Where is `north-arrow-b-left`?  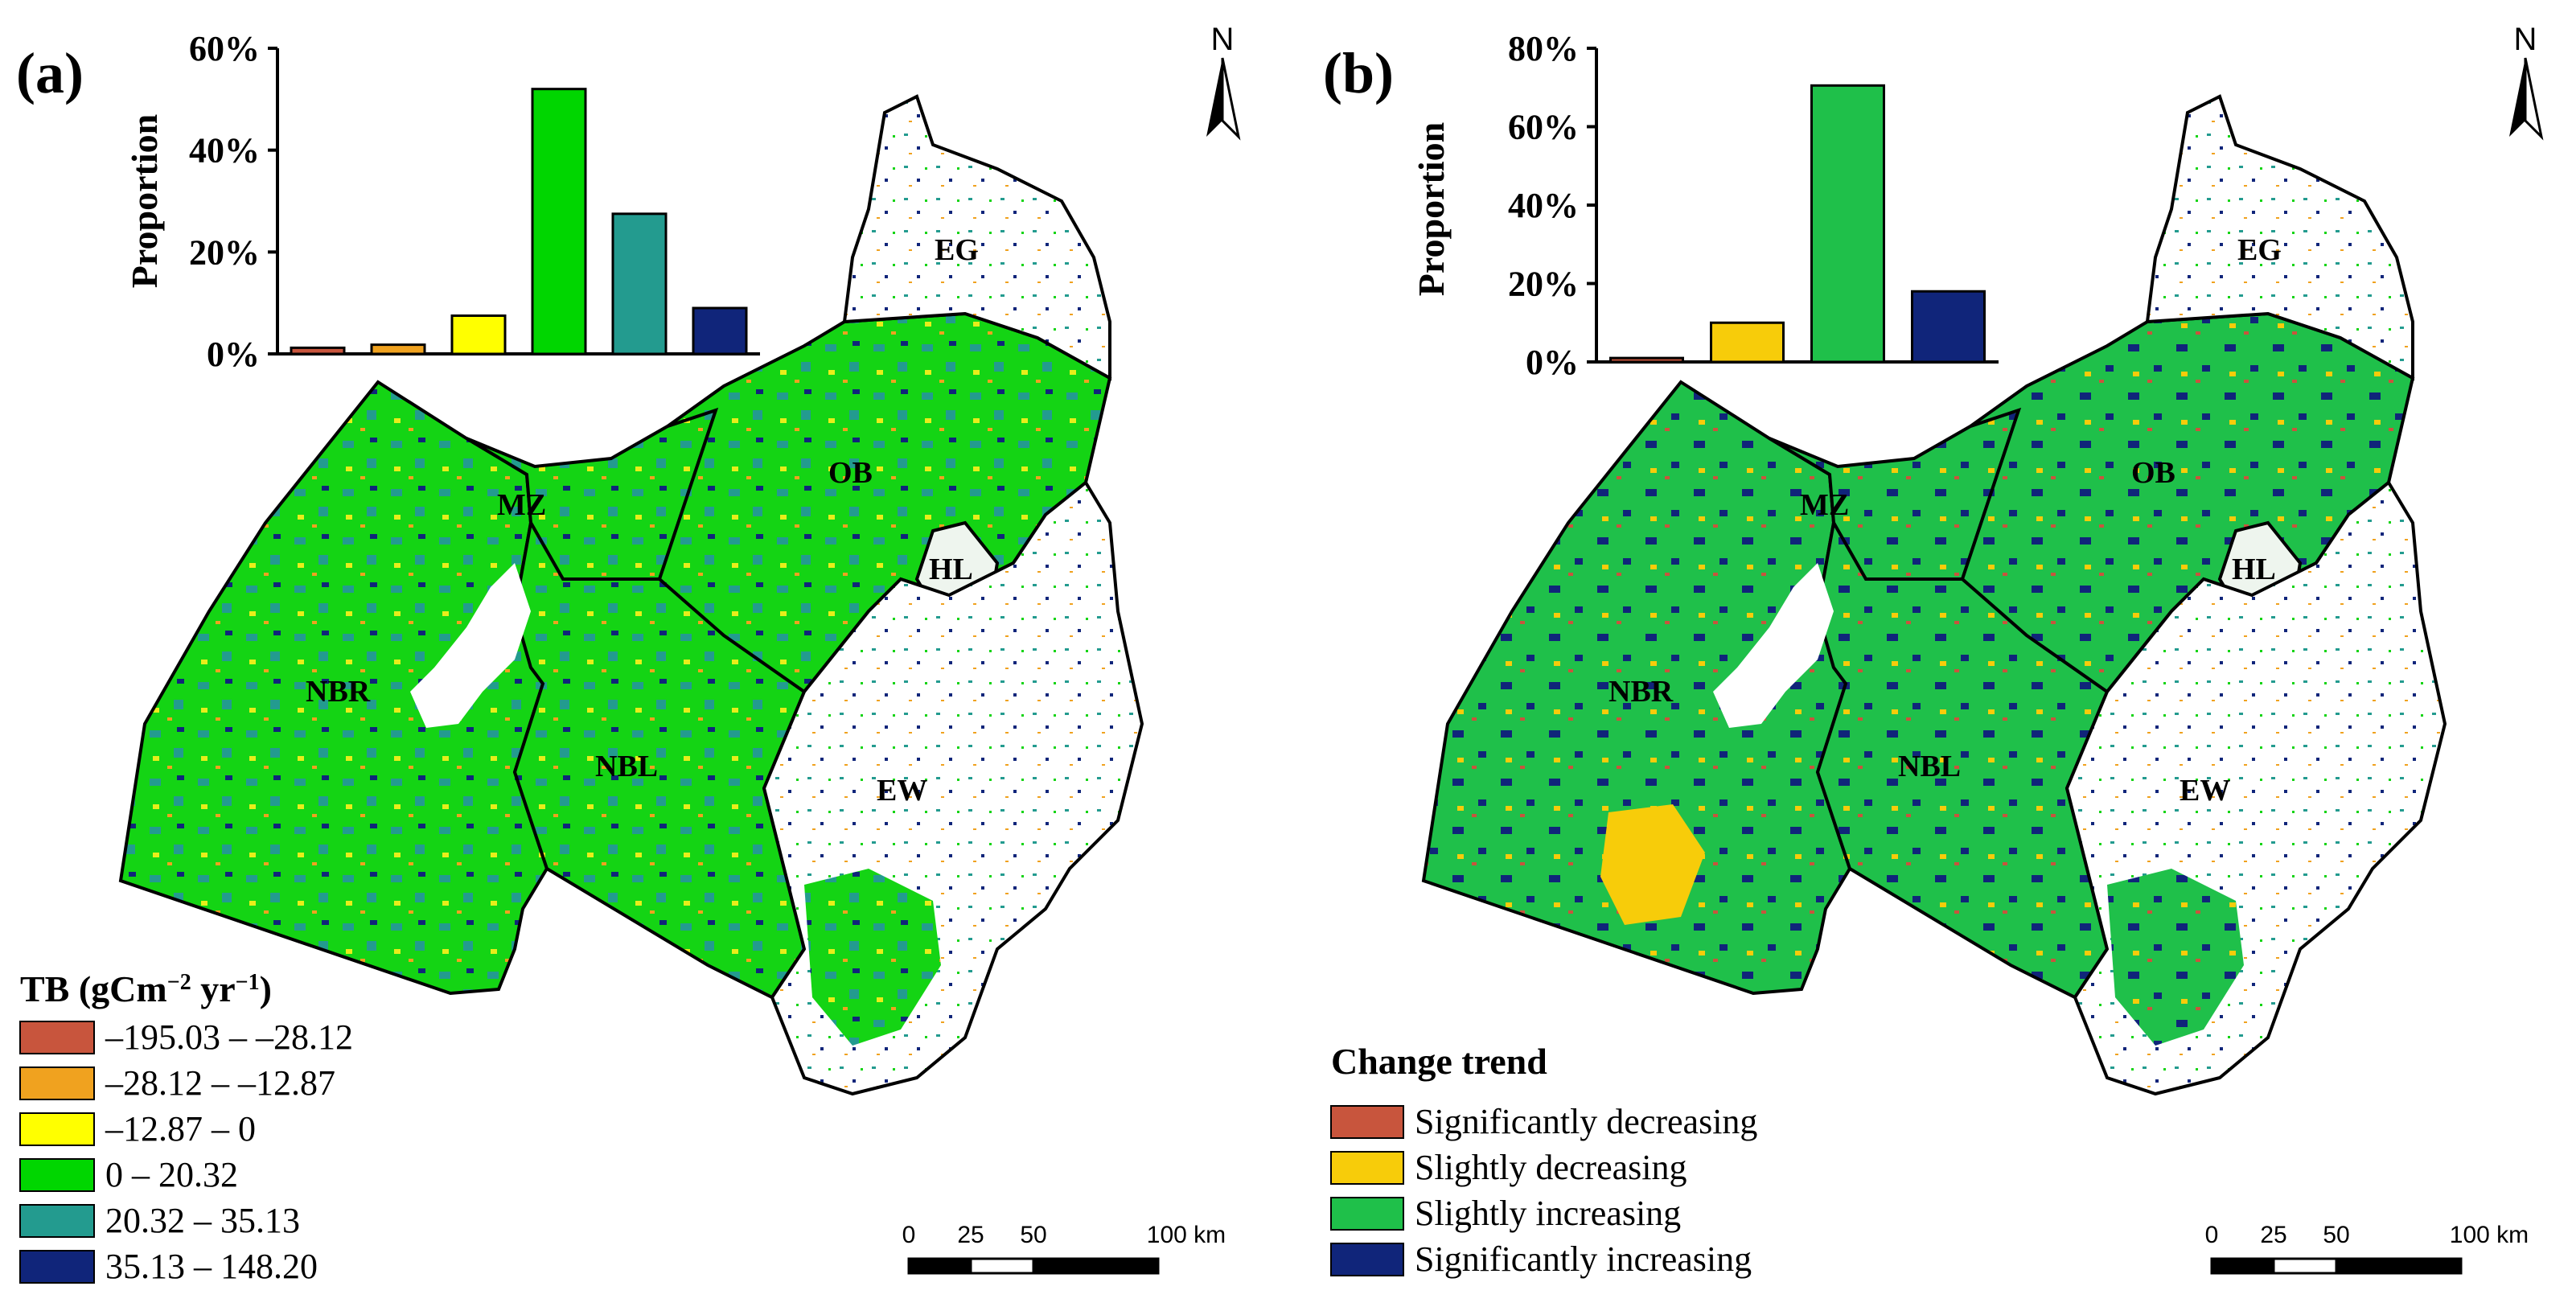 north-arrow-b-left is located at coordinates (2517, 97).